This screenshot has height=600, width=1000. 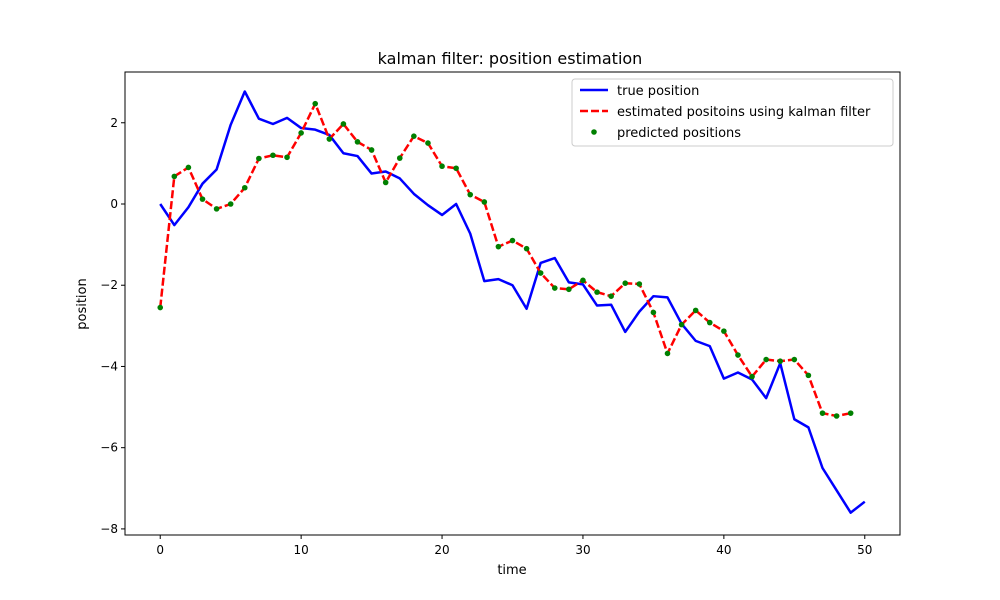 What do you see at coordinates (658, 91) in the screenshot?
I see `legend-label-true: true position` at bounding box center [658, 91].